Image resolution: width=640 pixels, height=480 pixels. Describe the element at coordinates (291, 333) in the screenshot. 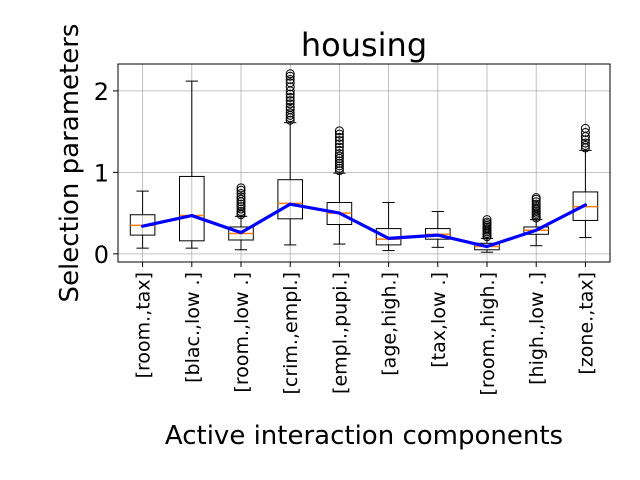

I see `x-tick-label: [crim.,empl.]` at that location.